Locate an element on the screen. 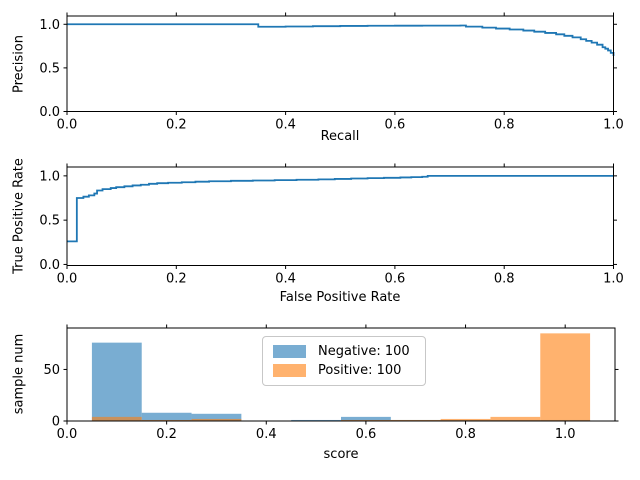 This screenshot has width=640, height=480. legend-row-negative: Negative: 100 is located at coordinates (344, 351).